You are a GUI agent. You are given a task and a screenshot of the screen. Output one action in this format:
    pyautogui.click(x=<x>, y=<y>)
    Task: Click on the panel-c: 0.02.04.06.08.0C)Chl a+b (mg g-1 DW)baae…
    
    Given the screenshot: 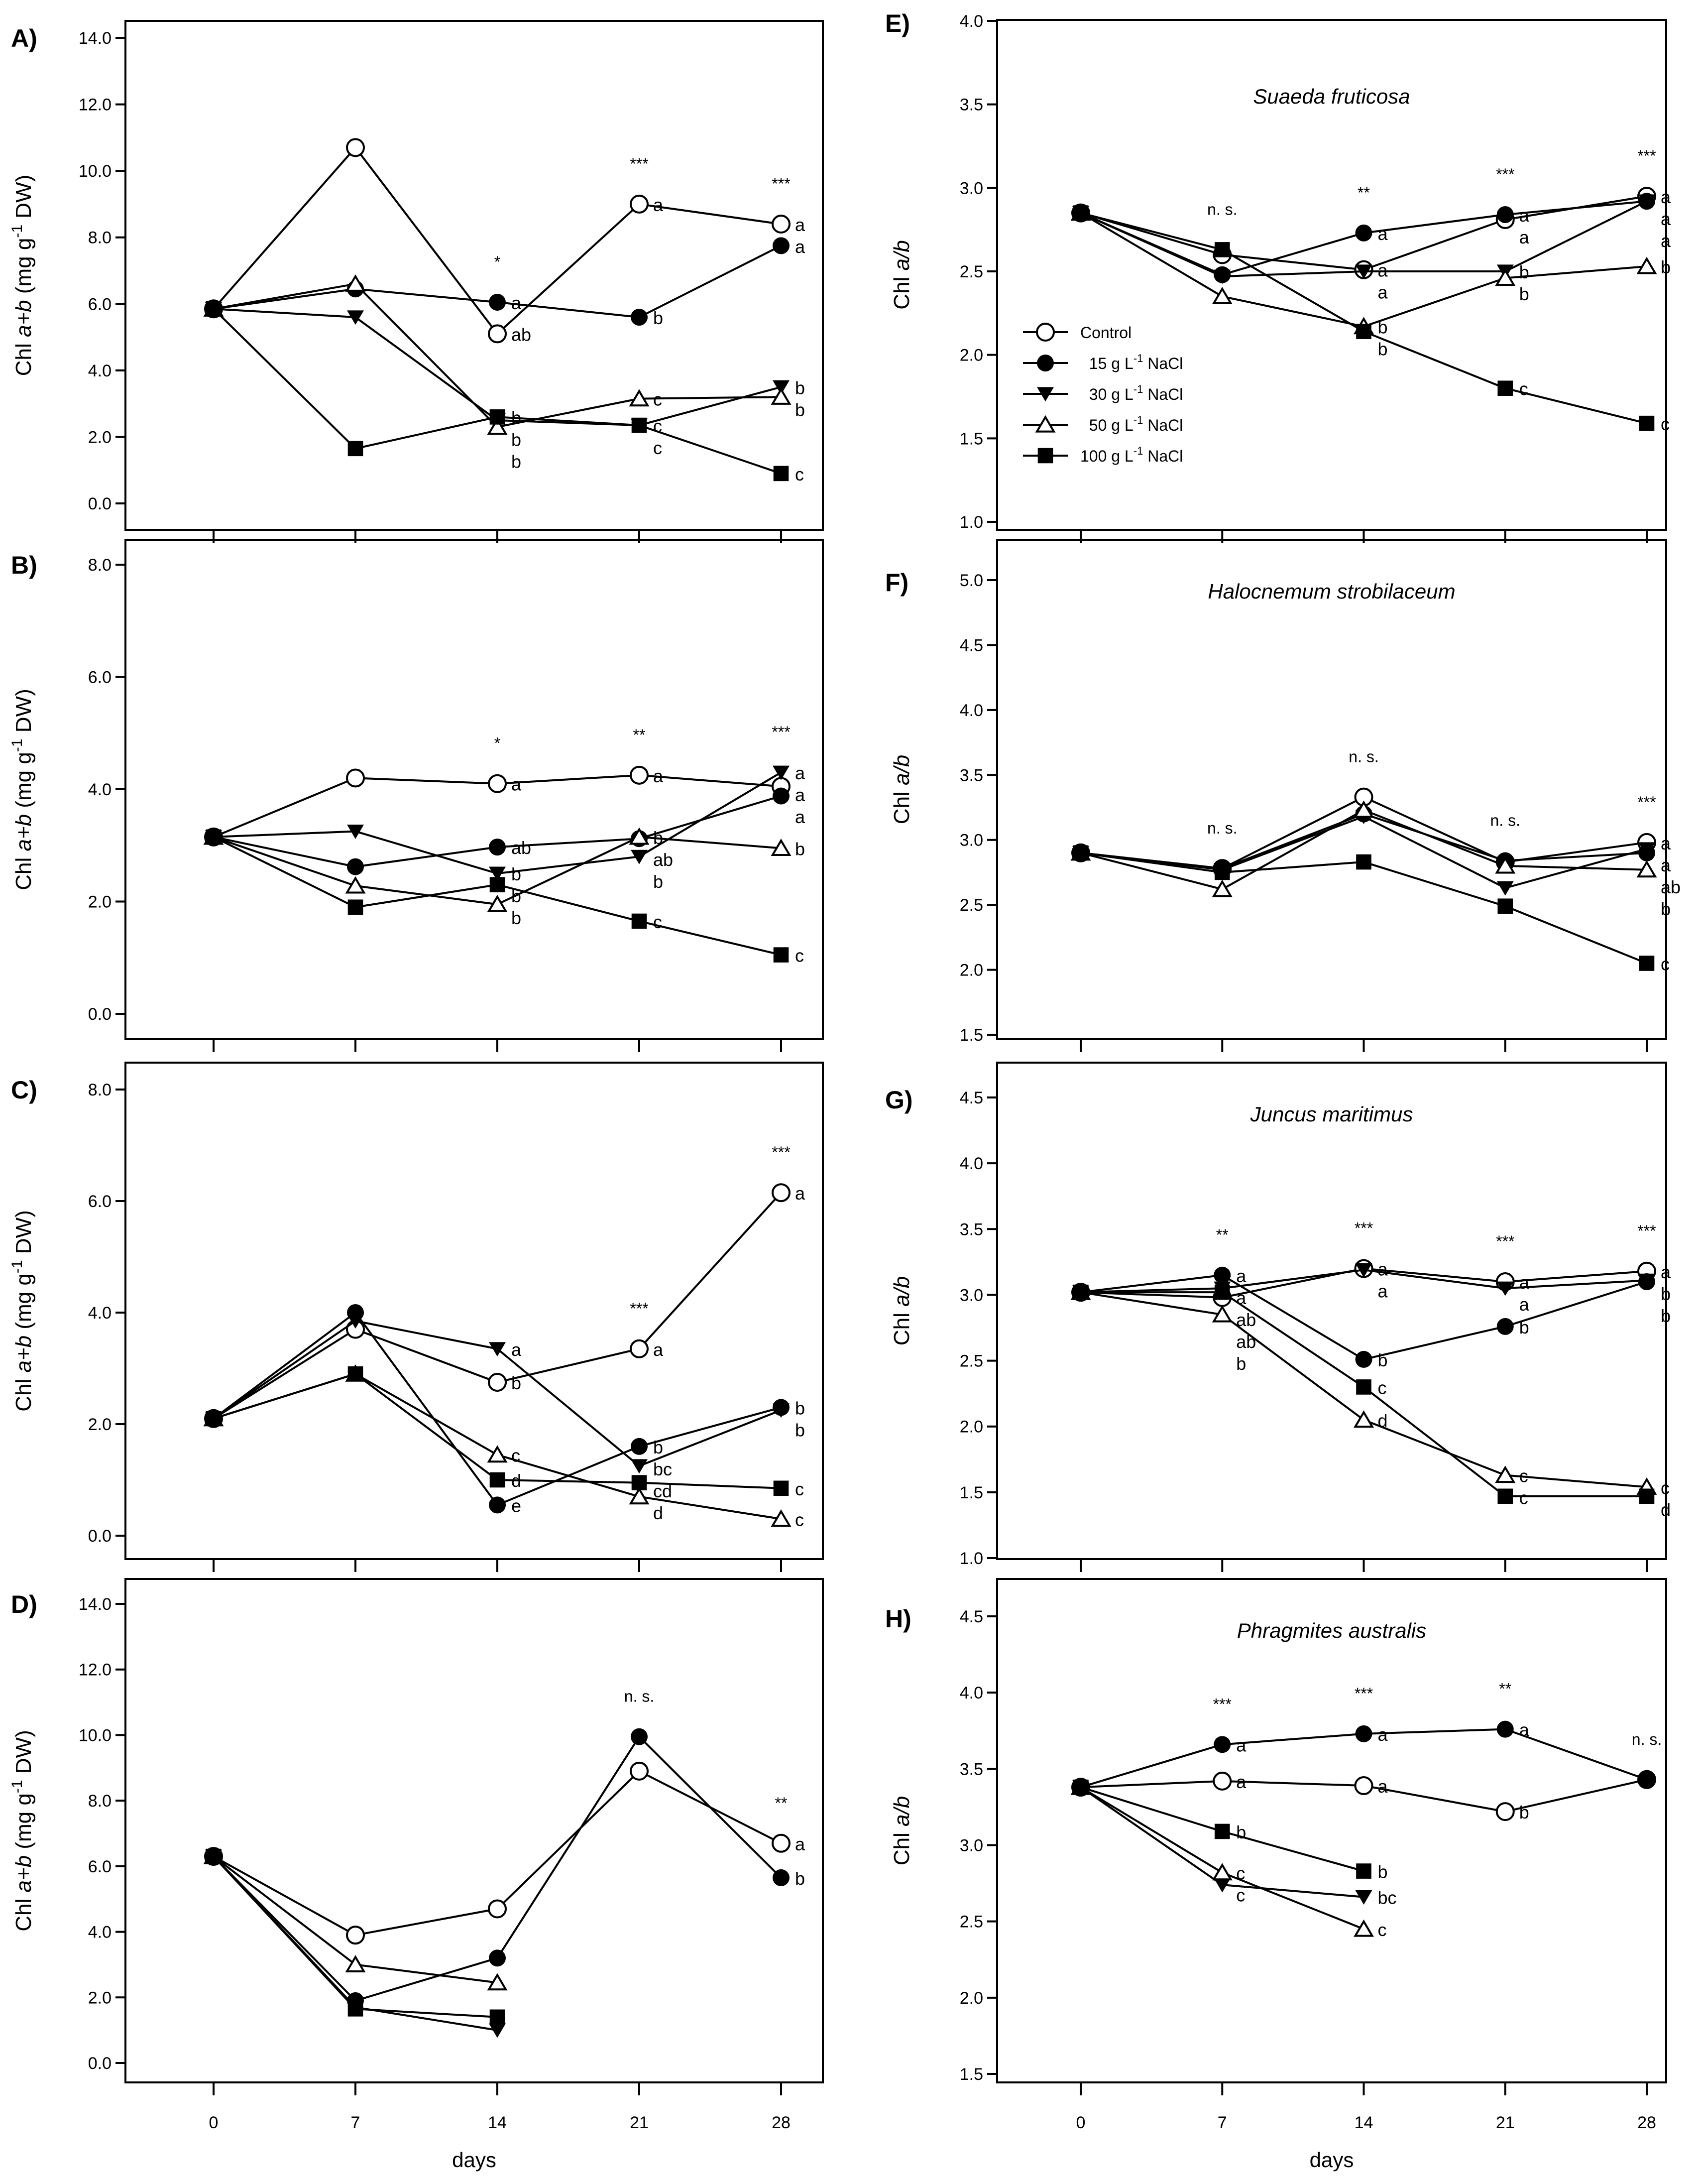 What is the action you would take?
    pyautogui.click(x=416, y=1317)
    